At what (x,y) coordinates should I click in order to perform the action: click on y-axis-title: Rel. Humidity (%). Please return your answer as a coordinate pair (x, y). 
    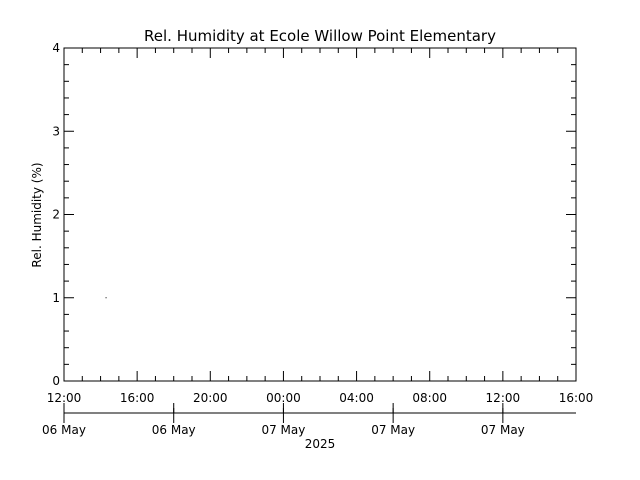
    Looking at the image, I should click on (37, 214).